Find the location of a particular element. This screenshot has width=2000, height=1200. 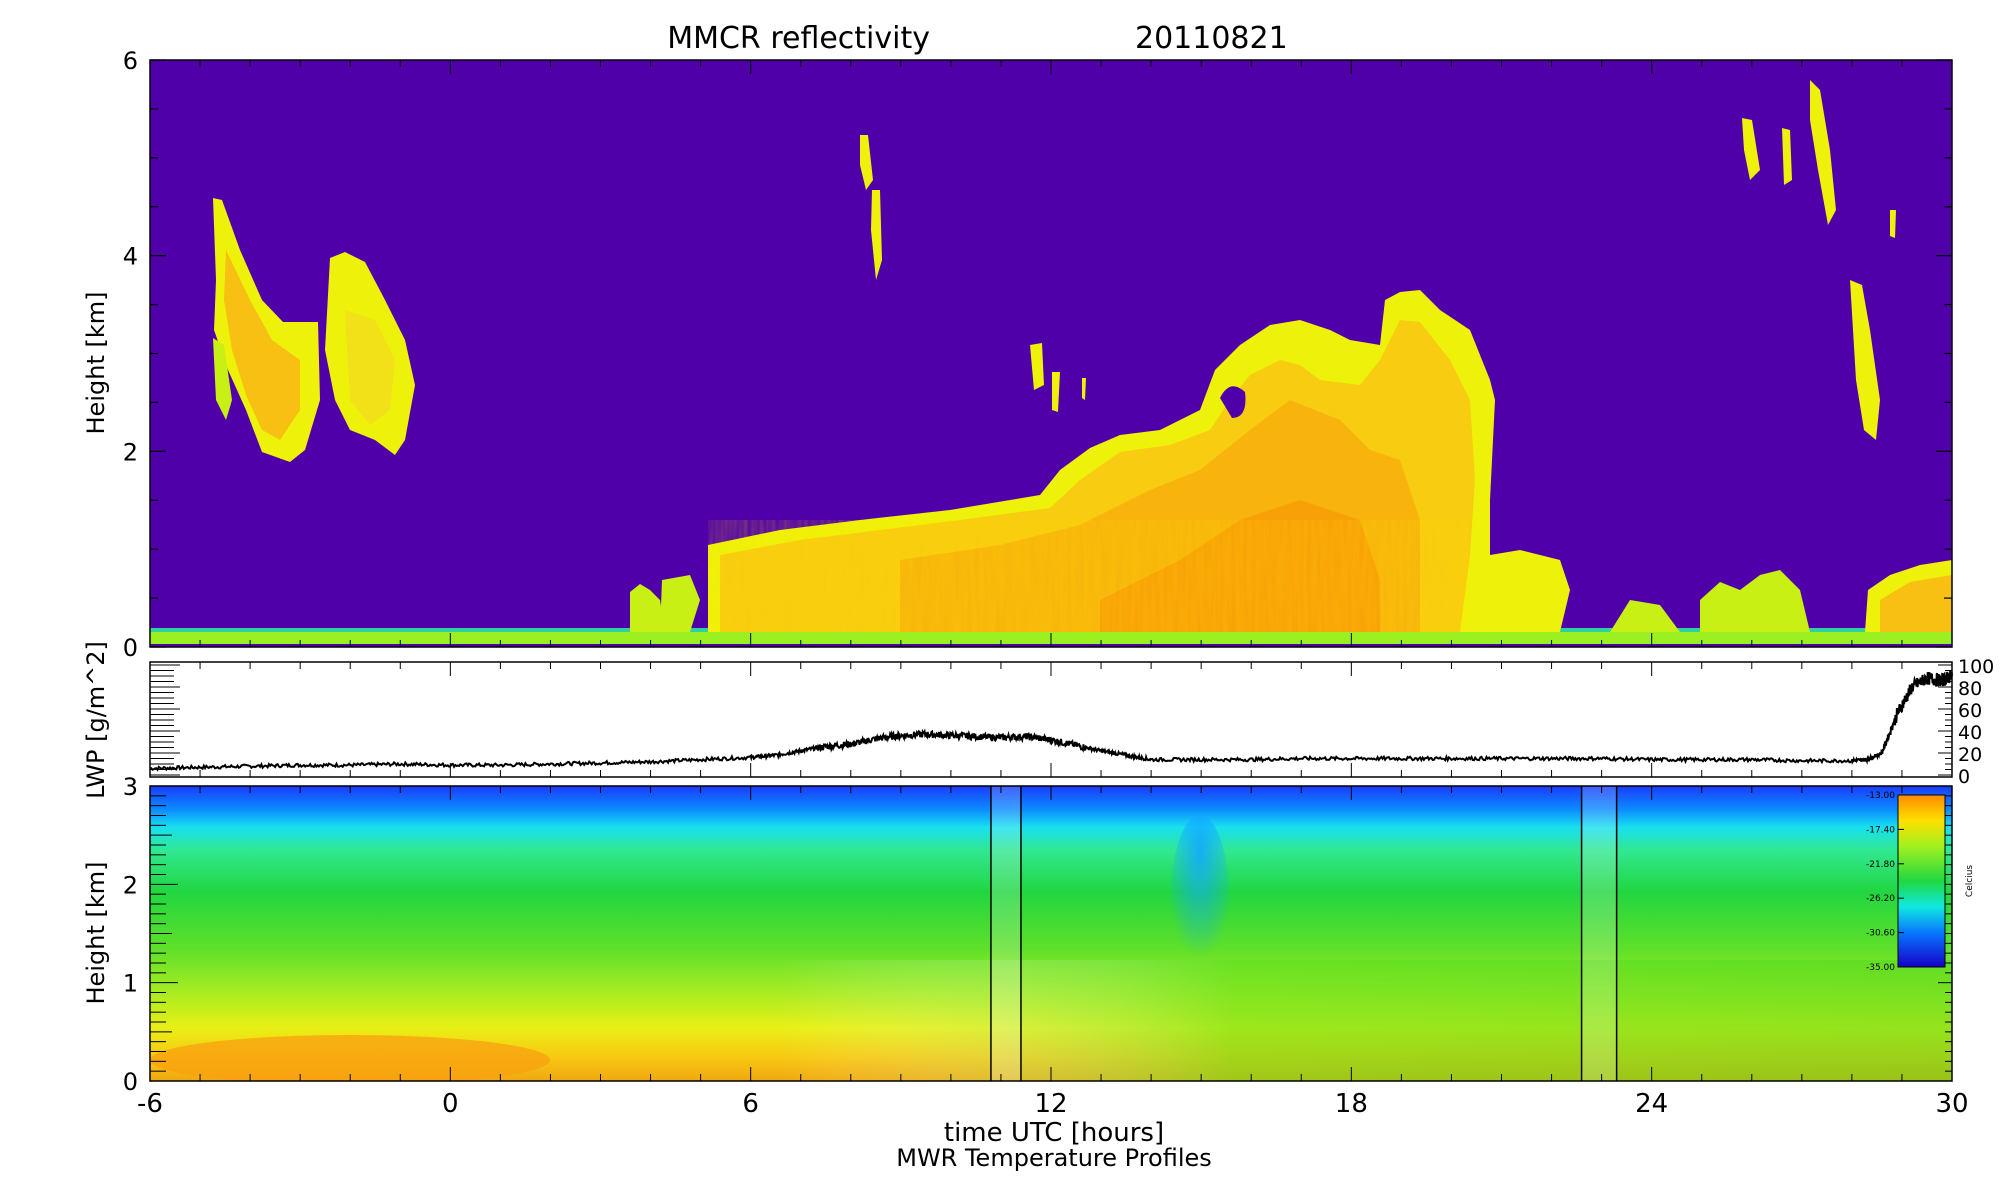

colorbar-tick-label: -35.00 is located at coordinates (1880, 968).